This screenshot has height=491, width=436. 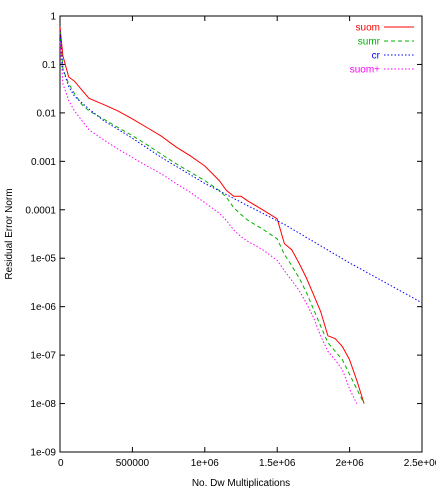 I want to click on y-tick-label: 1e-06, so click(x=43, y=307).